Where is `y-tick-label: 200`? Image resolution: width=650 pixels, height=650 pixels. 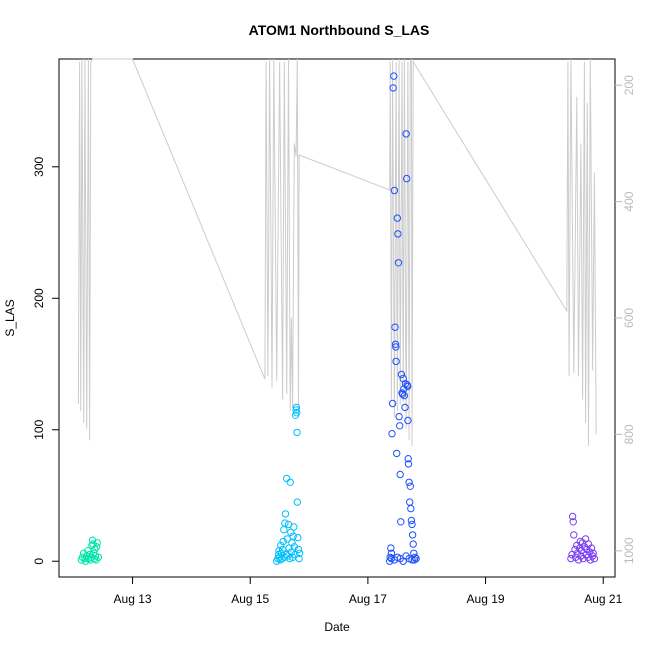
y-tick-label: 200 is located at coordinates (39, 298).